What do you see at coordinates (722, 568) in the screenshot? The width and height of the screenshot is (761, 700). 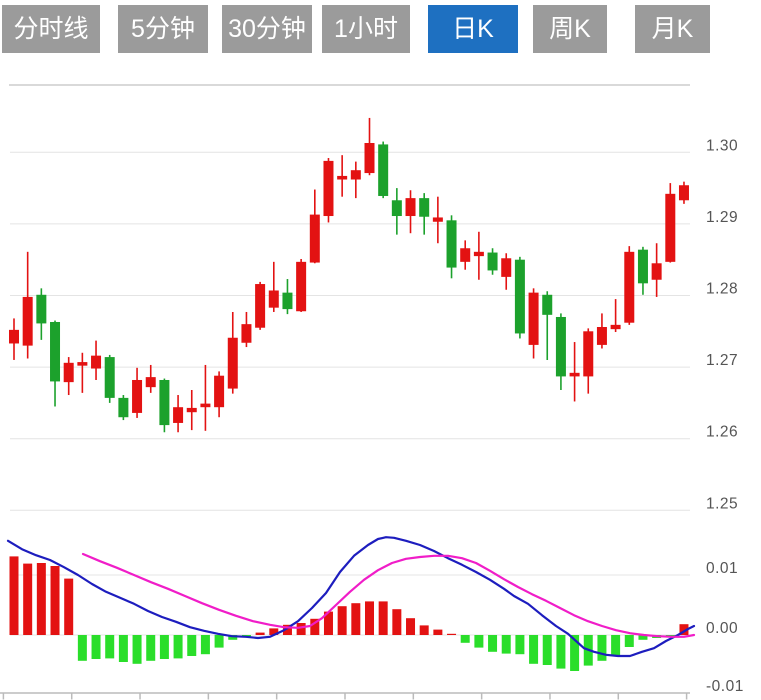 I see `indicator-axis-label: 0.01` at bounding box center [722, 568].